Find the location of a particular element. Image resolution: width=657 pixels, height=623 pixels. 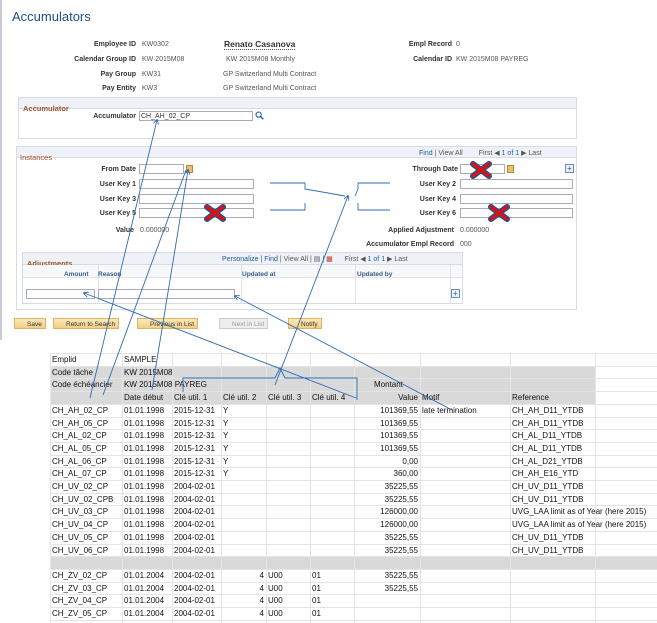

user-key-3-label: User Key 3 is located at coordinates (117, 199).